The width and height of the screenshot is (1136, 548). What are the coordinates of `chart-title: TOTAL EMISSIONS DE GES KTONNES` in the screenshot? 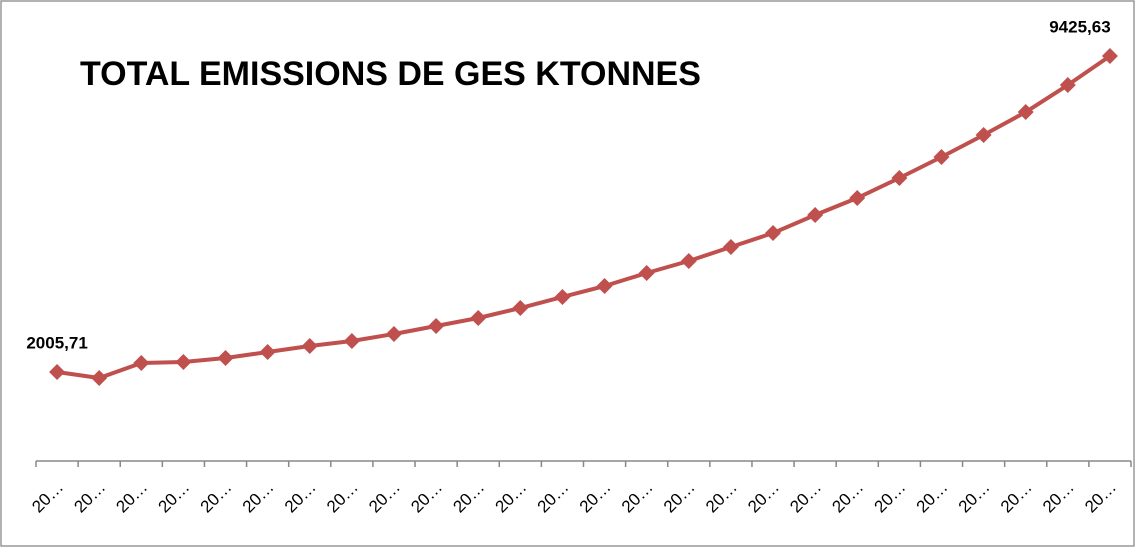 It's located at (390, 74).